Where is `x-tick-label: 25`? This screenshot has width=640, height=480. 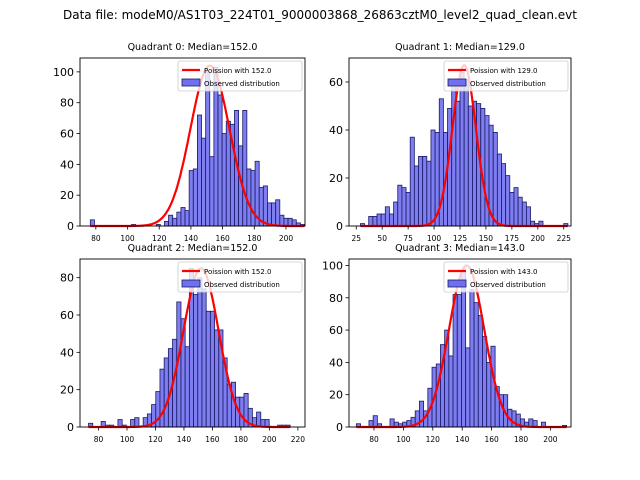 x-tick-label: 25 is located at coordinates (356, 238).